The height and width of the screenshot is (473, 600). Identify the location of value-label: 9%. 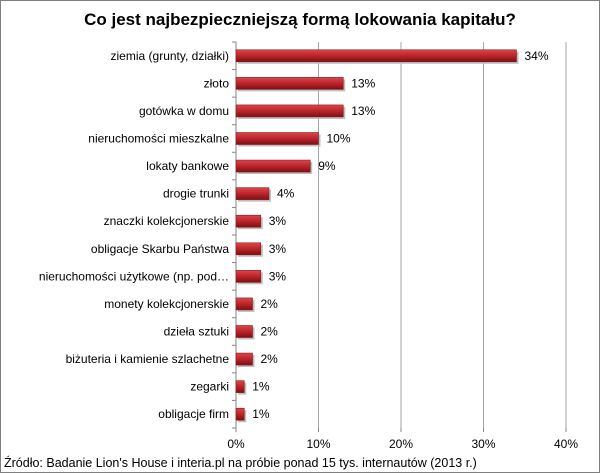
(327, 166).